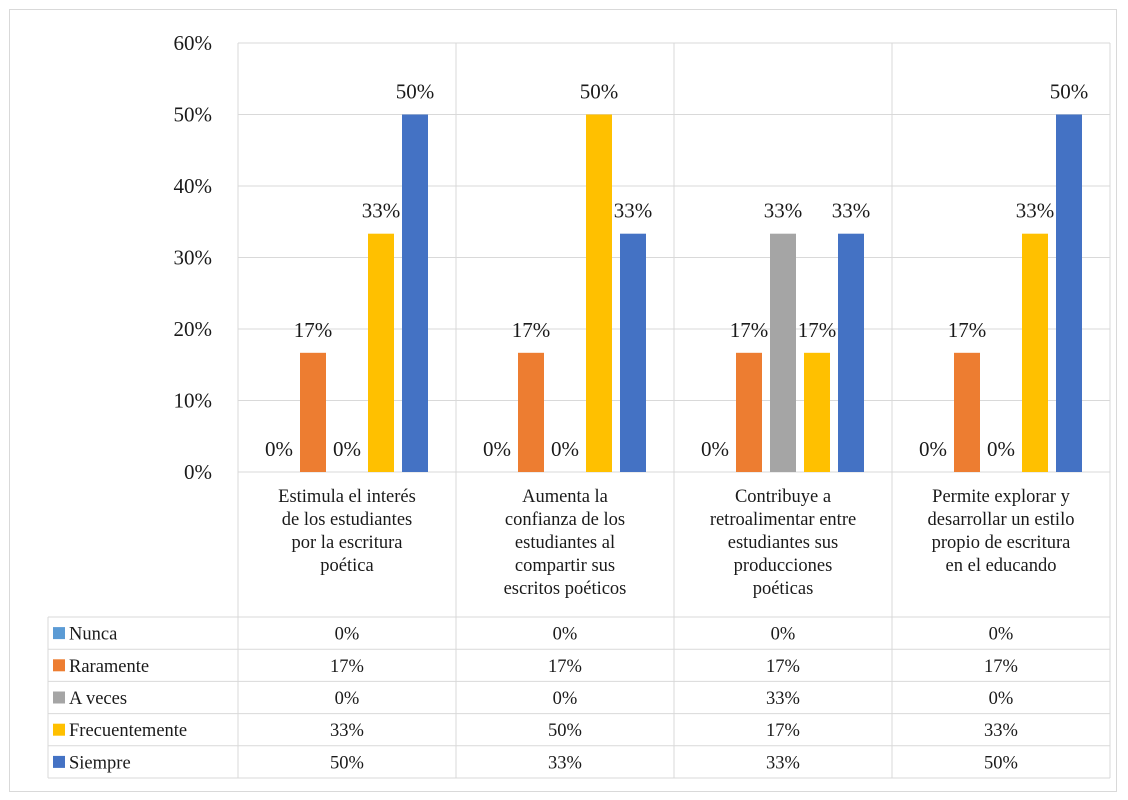 Image resolution: width=1128 pixels, height=800 pixels. I want to click on category-label: Contribuye a, so click(783, 497).